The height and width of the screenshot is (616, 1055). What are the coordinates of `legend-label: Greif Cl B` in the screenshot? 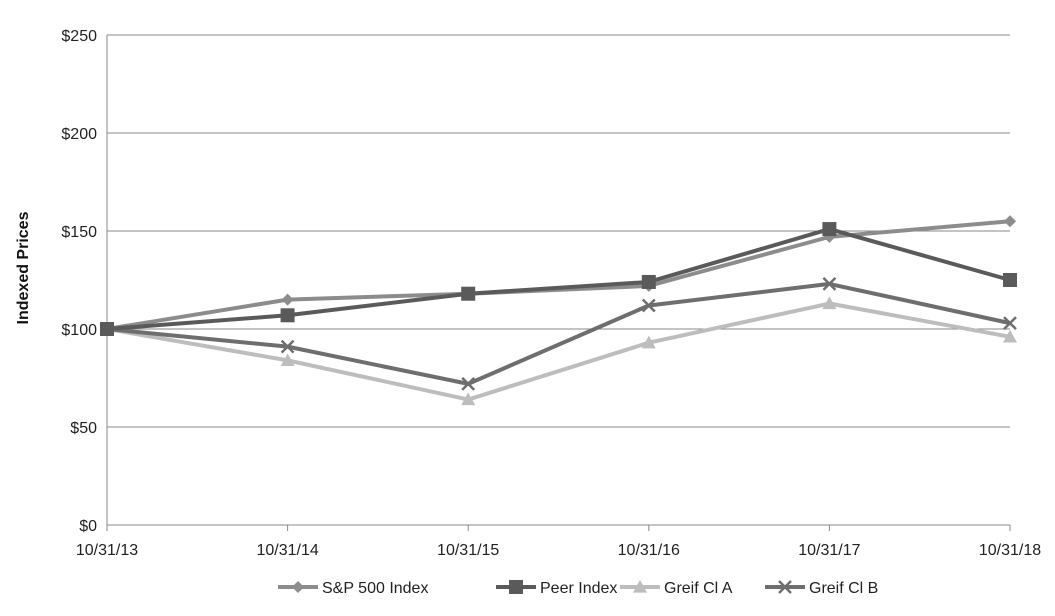 It's located at (843, 588).